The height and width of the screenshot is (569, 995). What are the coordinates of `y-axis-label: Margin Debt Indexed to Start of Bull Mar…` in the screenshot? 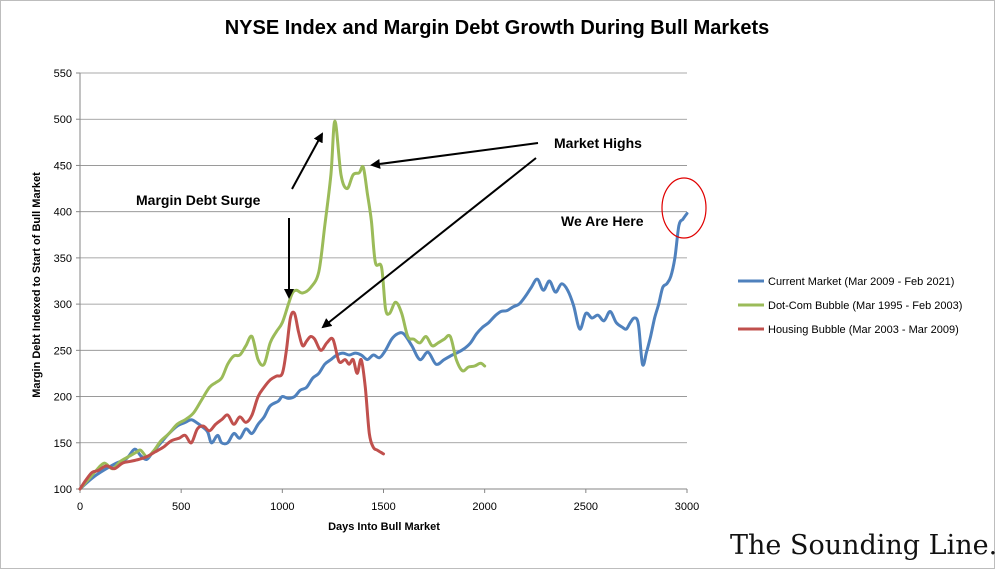 It's located at (37, 285).